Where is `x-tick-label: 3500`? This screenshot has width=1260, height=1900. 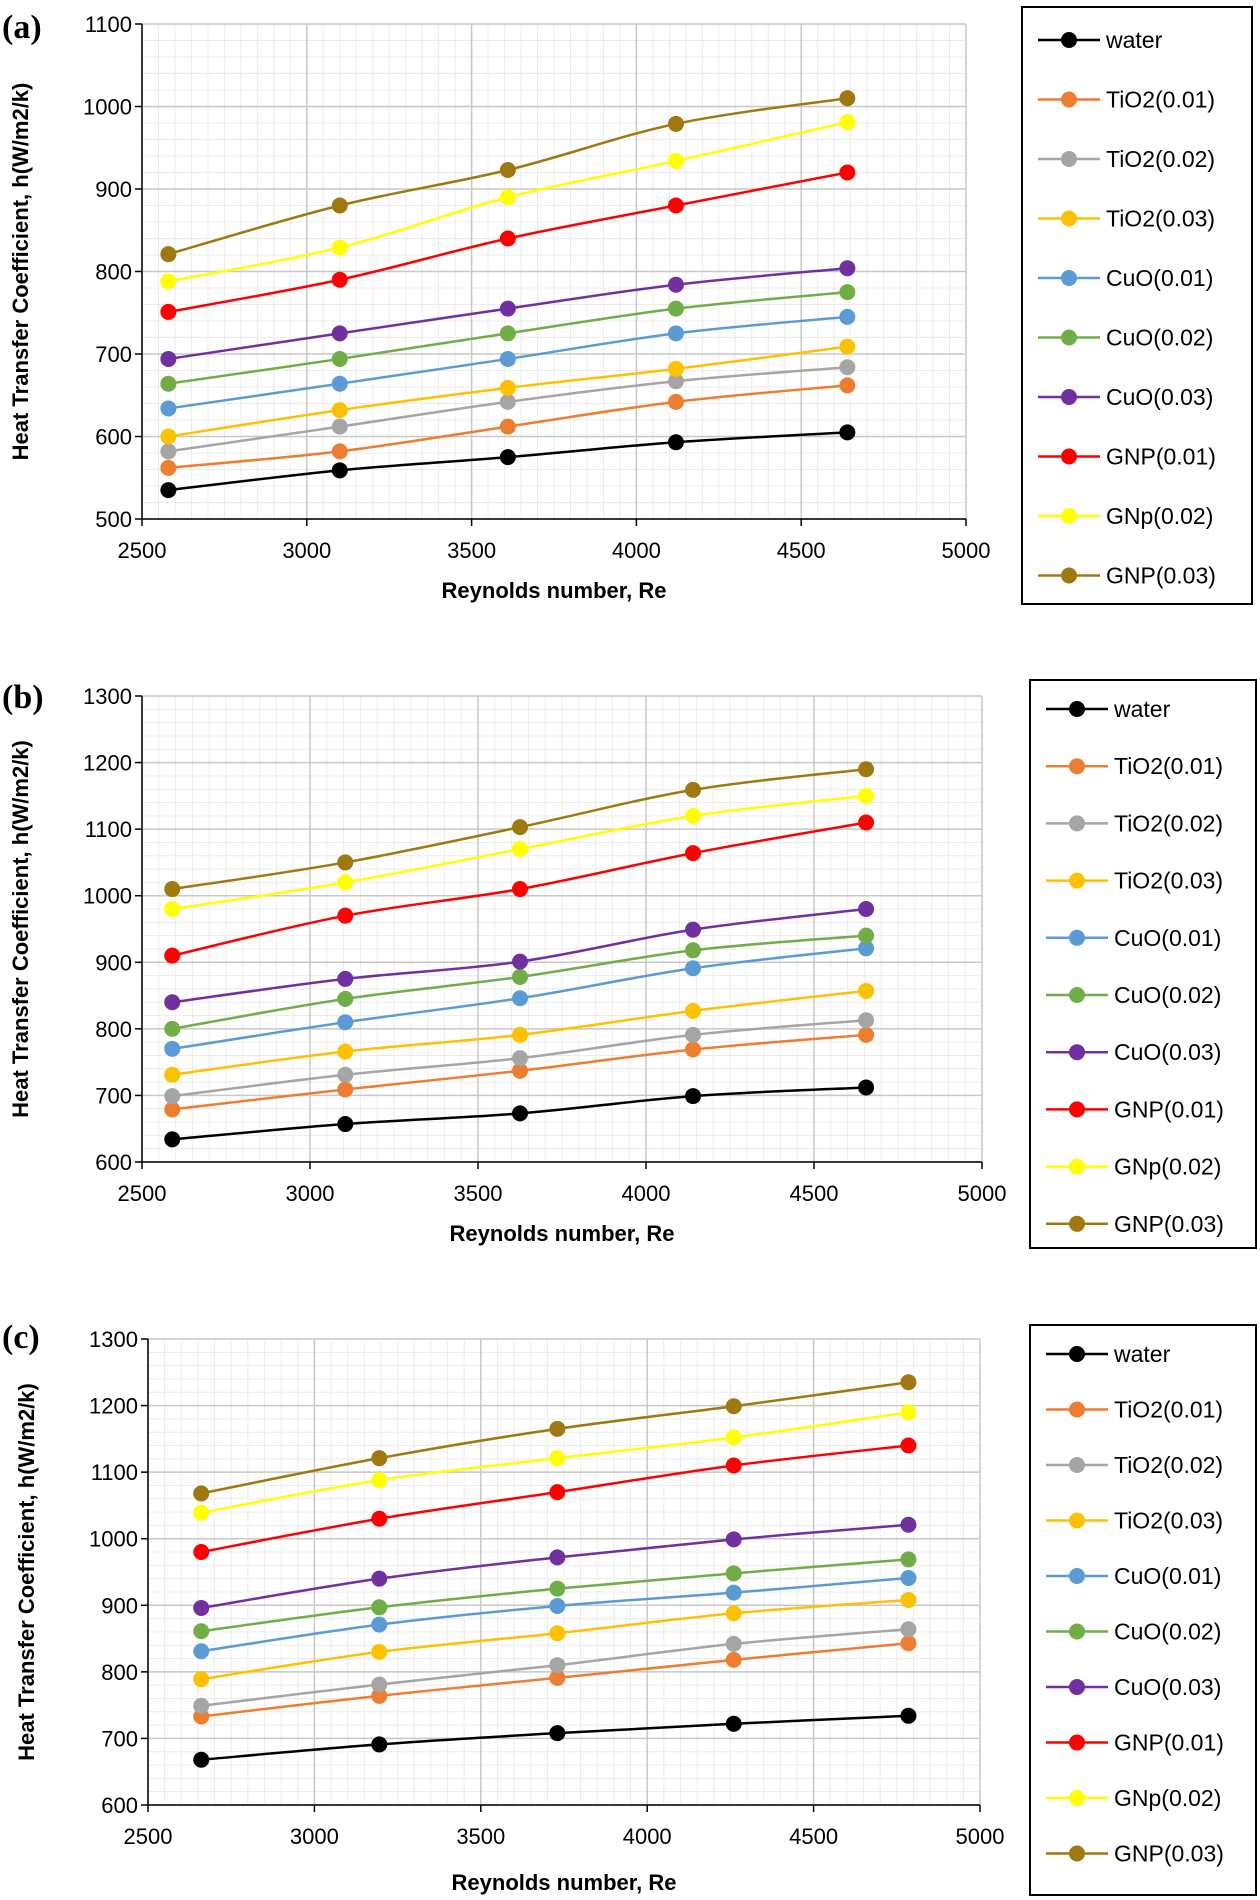 x-tick-label: 3500 is located at coordinates (471, 550).